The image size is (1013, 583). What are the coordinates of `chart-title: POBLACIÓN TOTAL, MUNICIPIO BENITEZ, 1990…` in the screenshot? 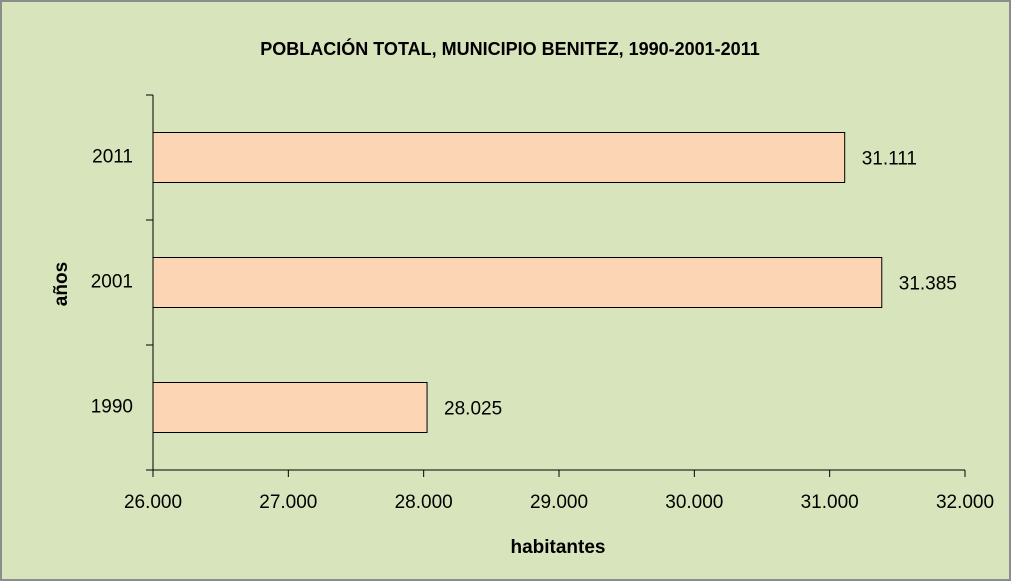 It's located at (509, 48).